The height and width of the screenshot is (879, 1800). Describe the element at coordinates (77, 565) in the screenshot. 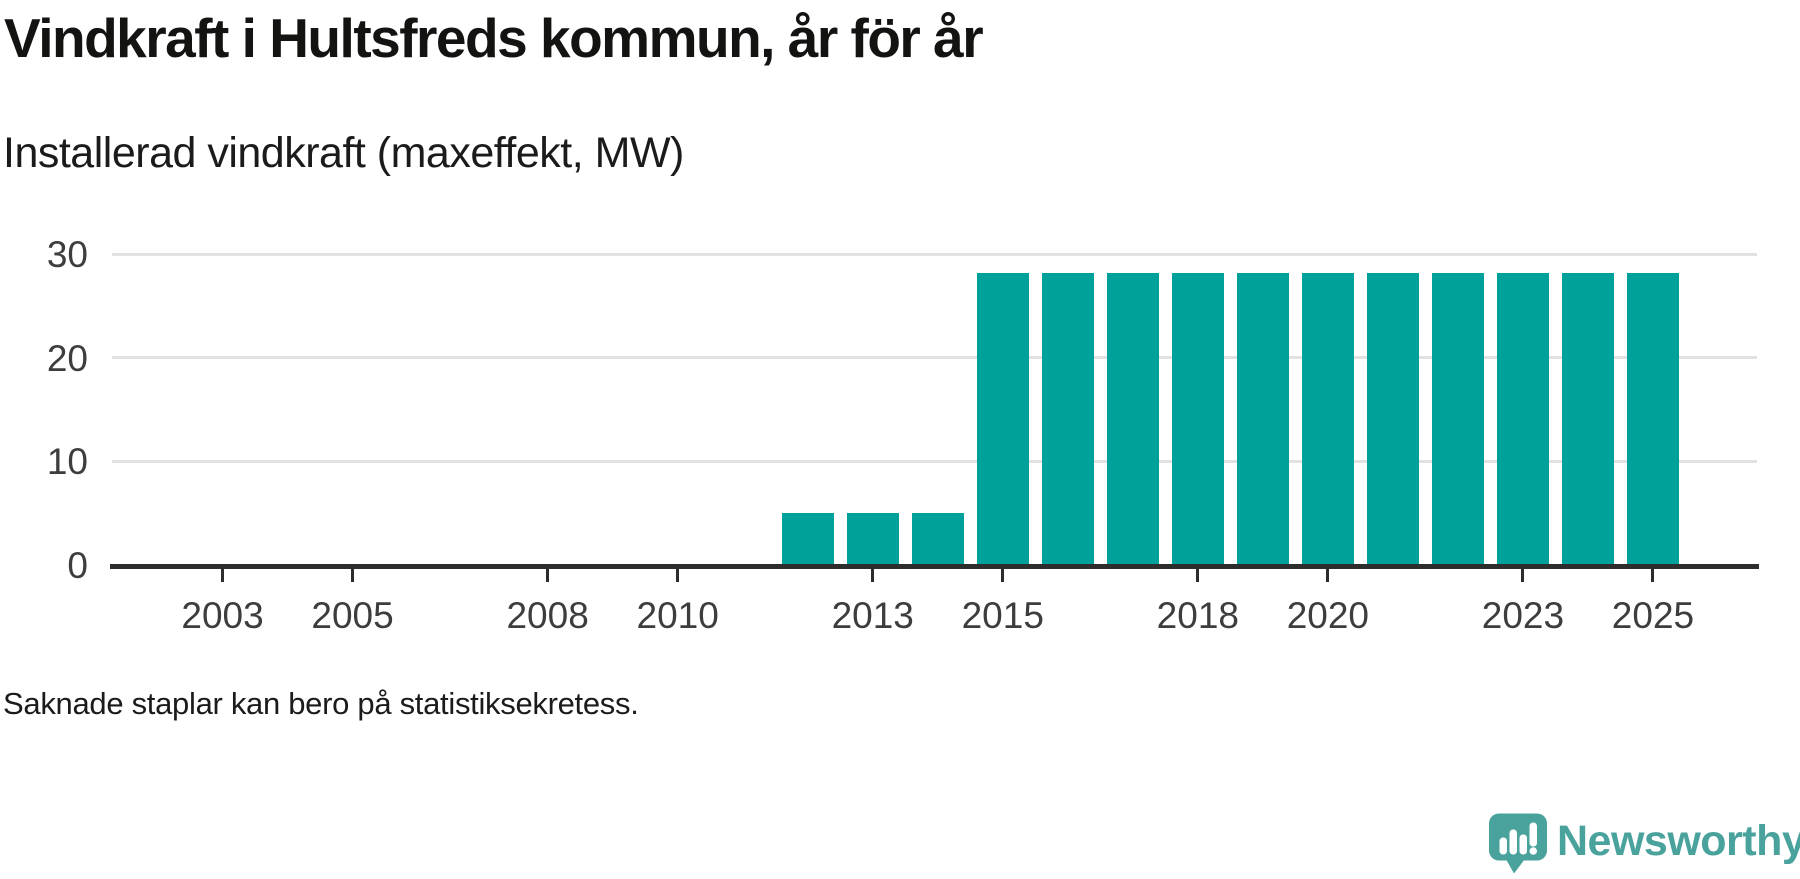

I see `y-axis-tick-label: 0` at that location.